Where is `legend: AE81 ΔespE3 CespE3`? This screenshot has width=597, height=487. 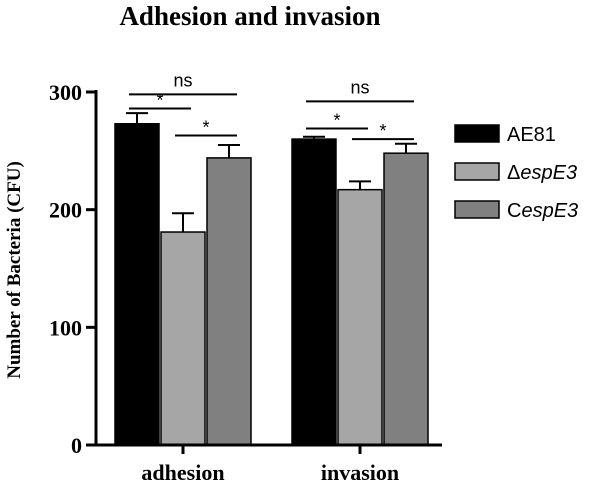
legend: AE81 ΔespE3 CespE3 is located at coordinates (516, 173).